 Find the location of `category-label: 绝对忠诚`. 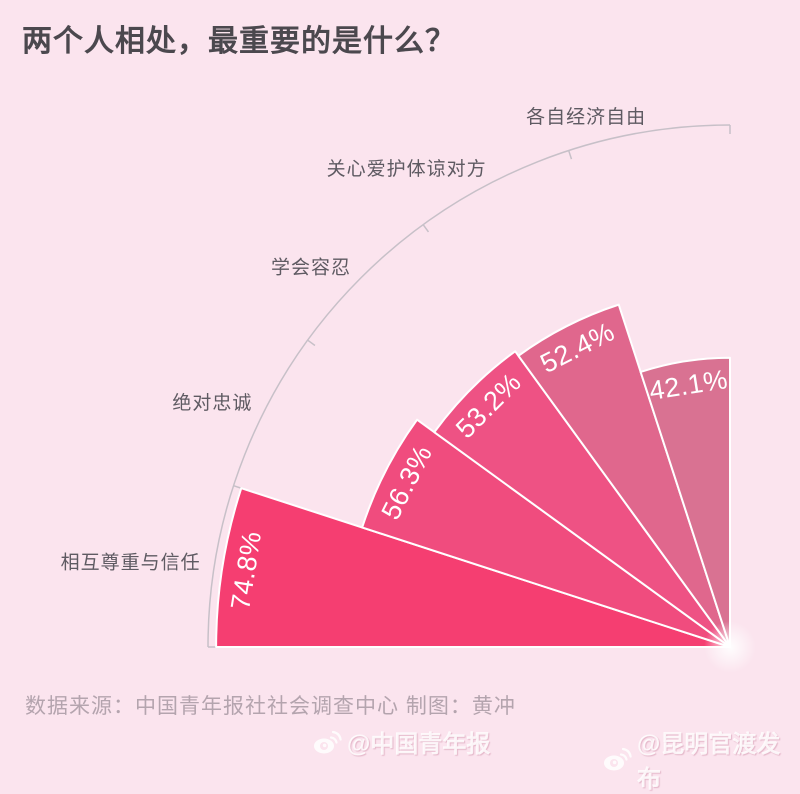

category-label: 绝对忠诚 is located at coordinates (212, 403).